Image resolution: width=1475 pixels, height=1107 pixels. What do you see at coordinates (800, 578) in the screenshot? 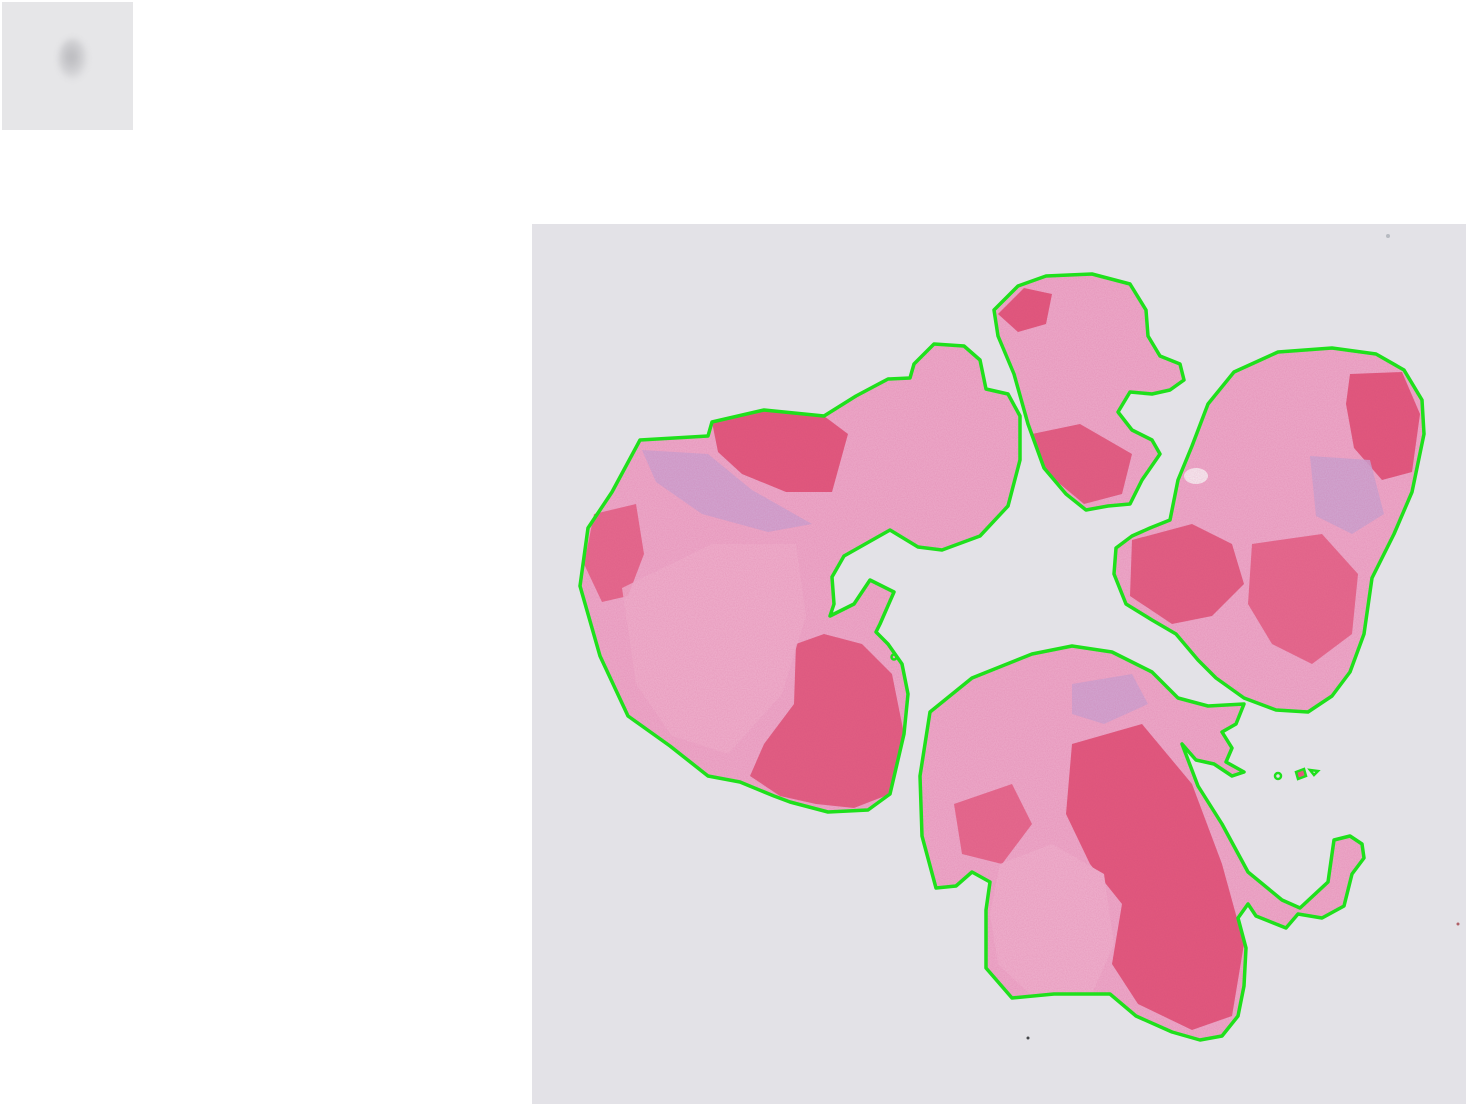
I see `tissue-region-left` at bounding box center [800, 578].